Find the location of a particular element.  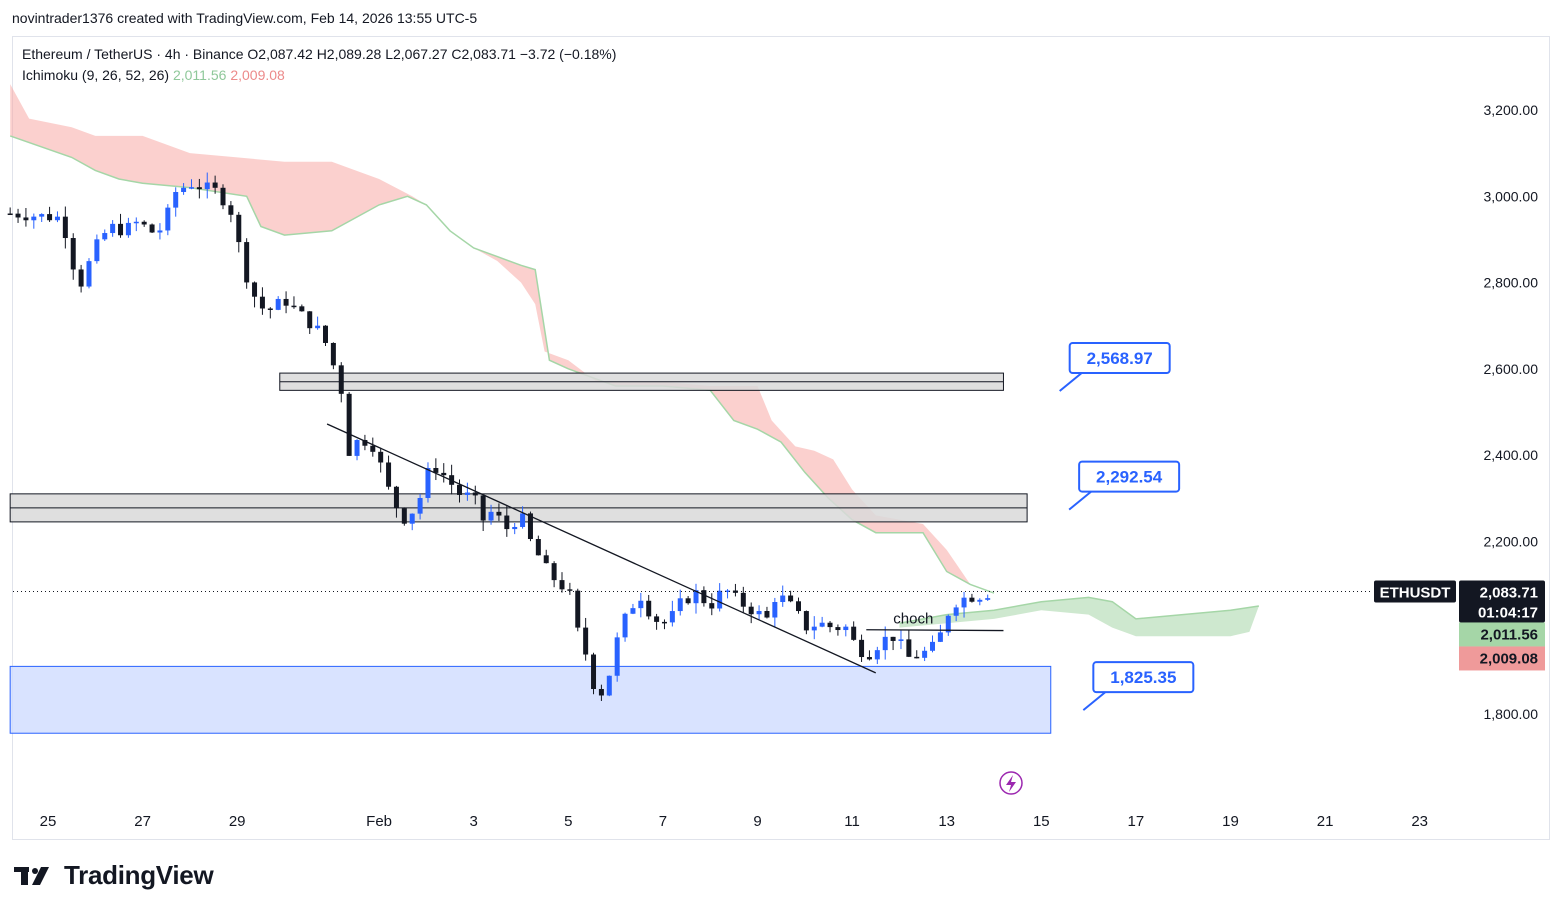

demand-zone is located at coordinates (530, 699).